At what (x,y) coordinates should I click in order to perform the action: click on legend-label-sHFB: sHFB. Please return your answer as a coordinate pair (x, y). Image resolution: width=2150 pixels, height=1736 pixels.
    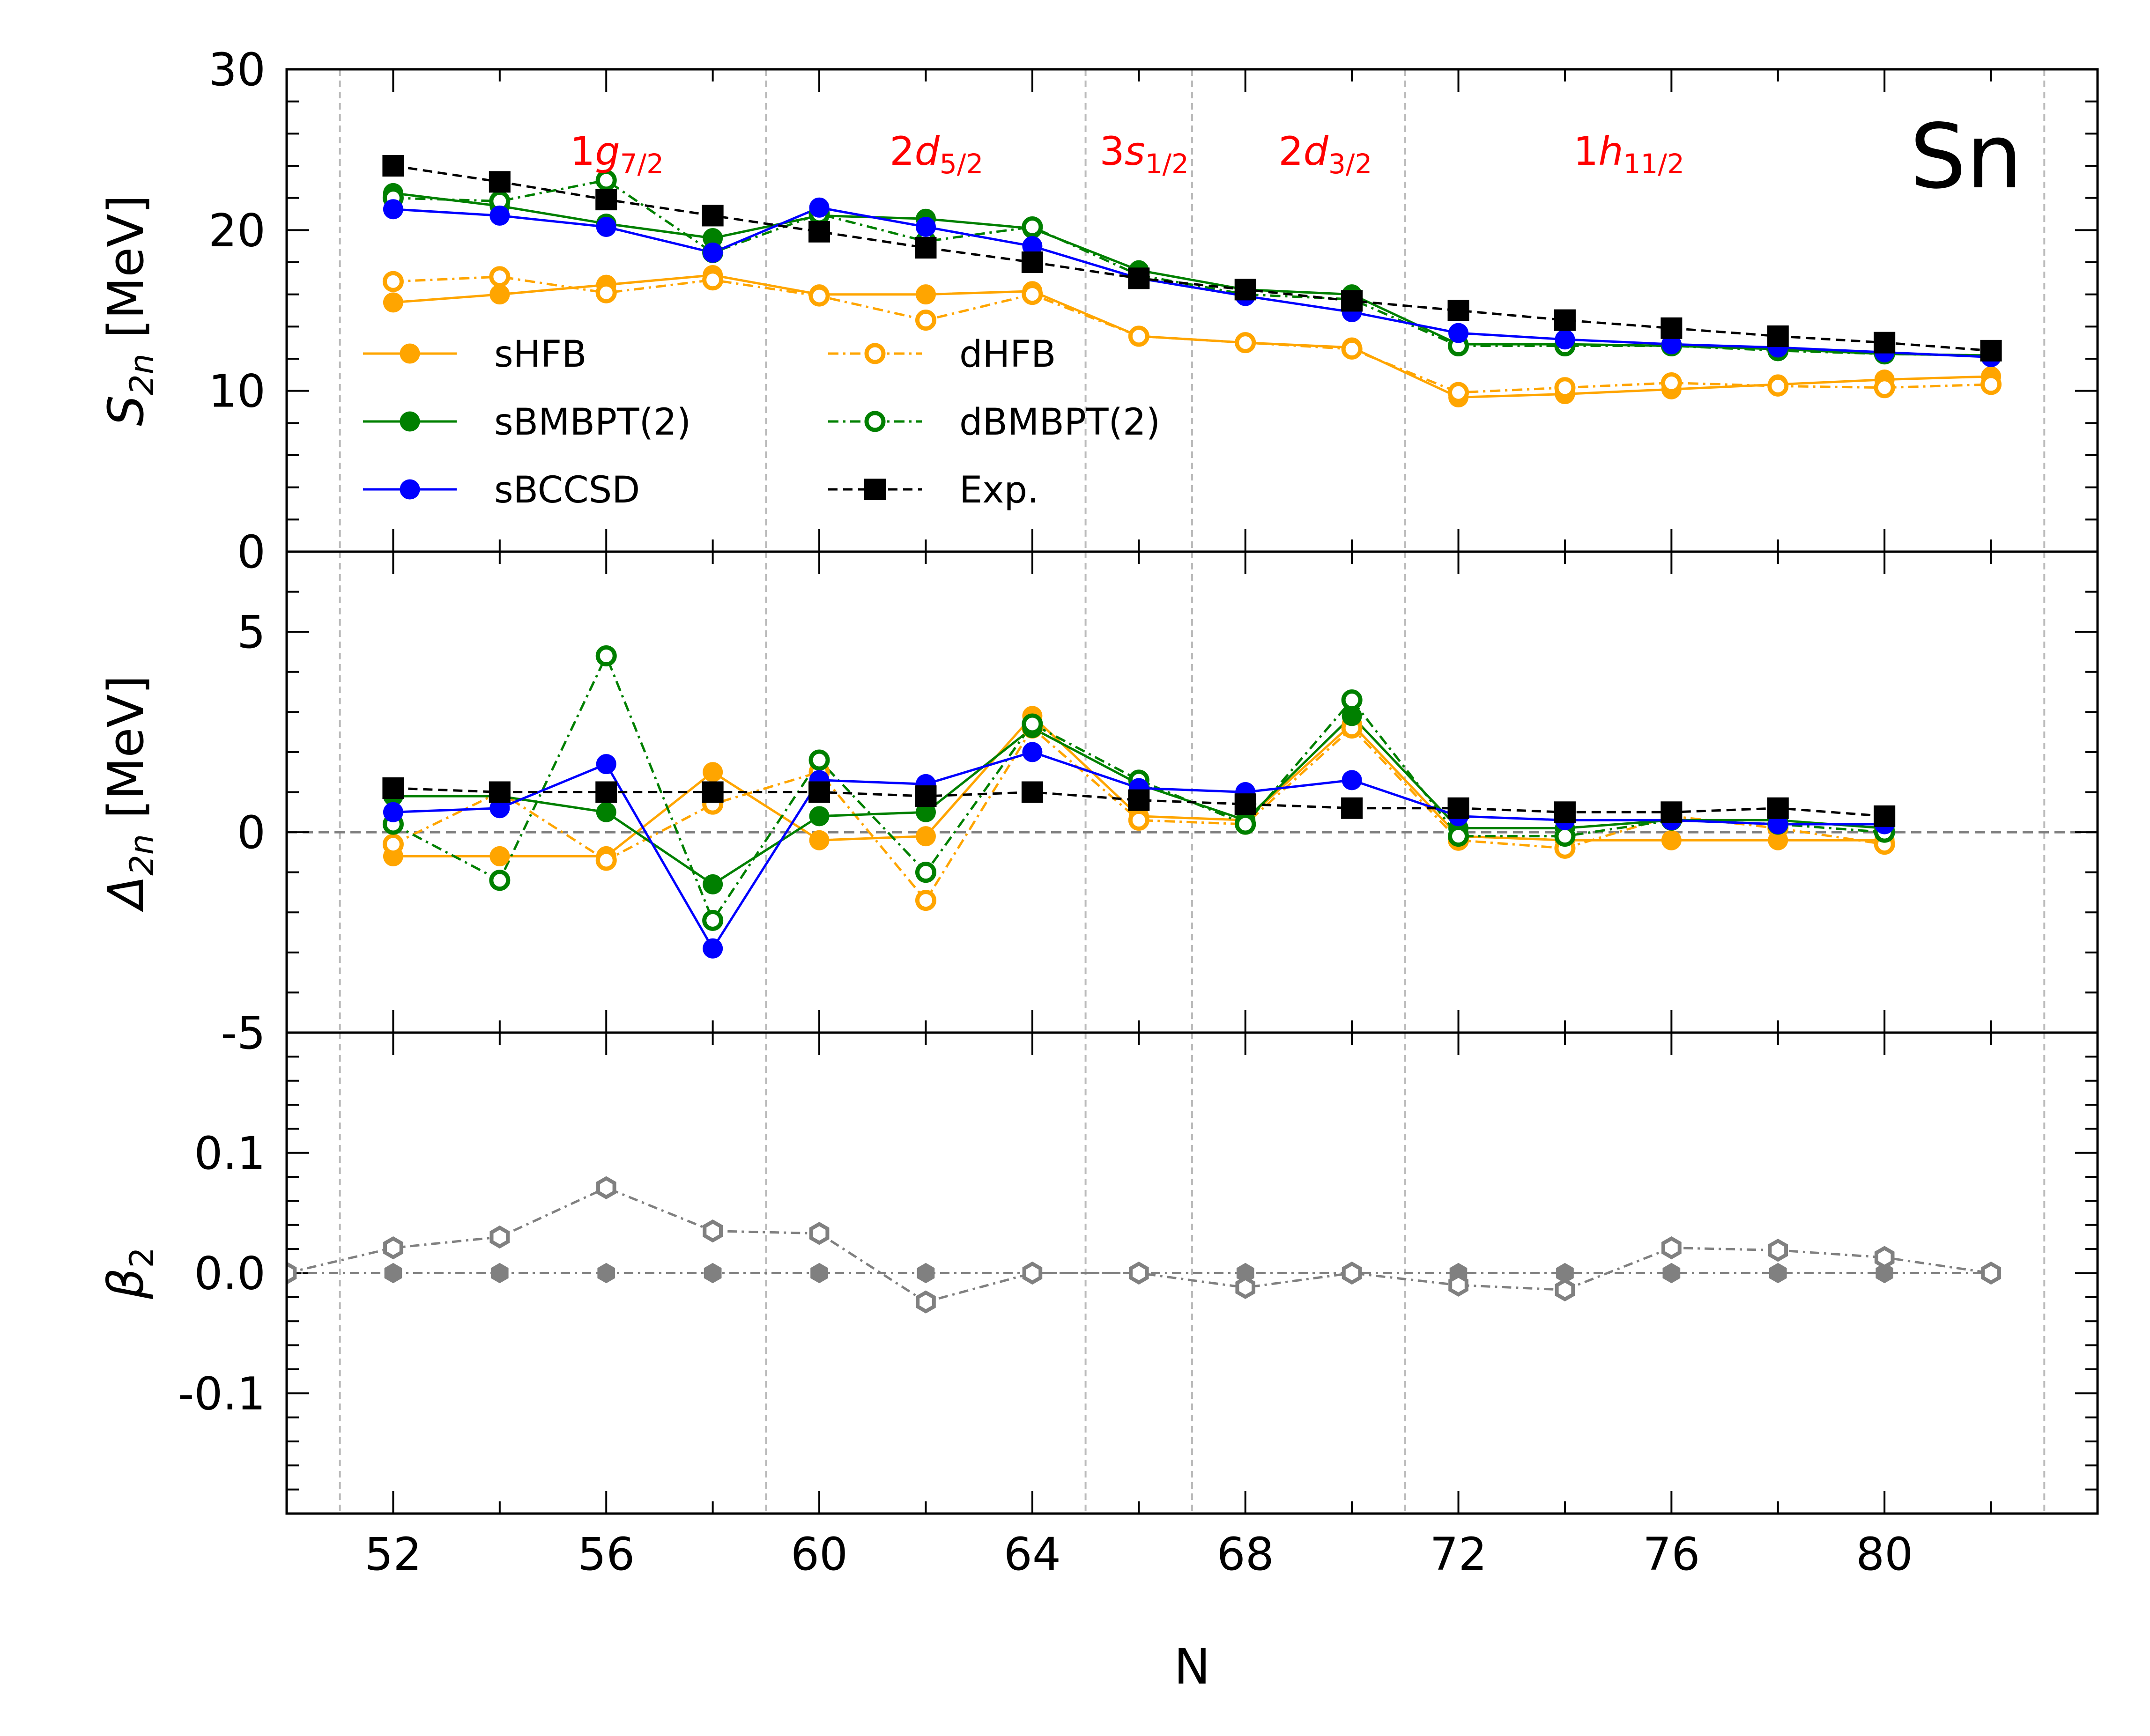
    Looking at the image, I should click on (540, 355).